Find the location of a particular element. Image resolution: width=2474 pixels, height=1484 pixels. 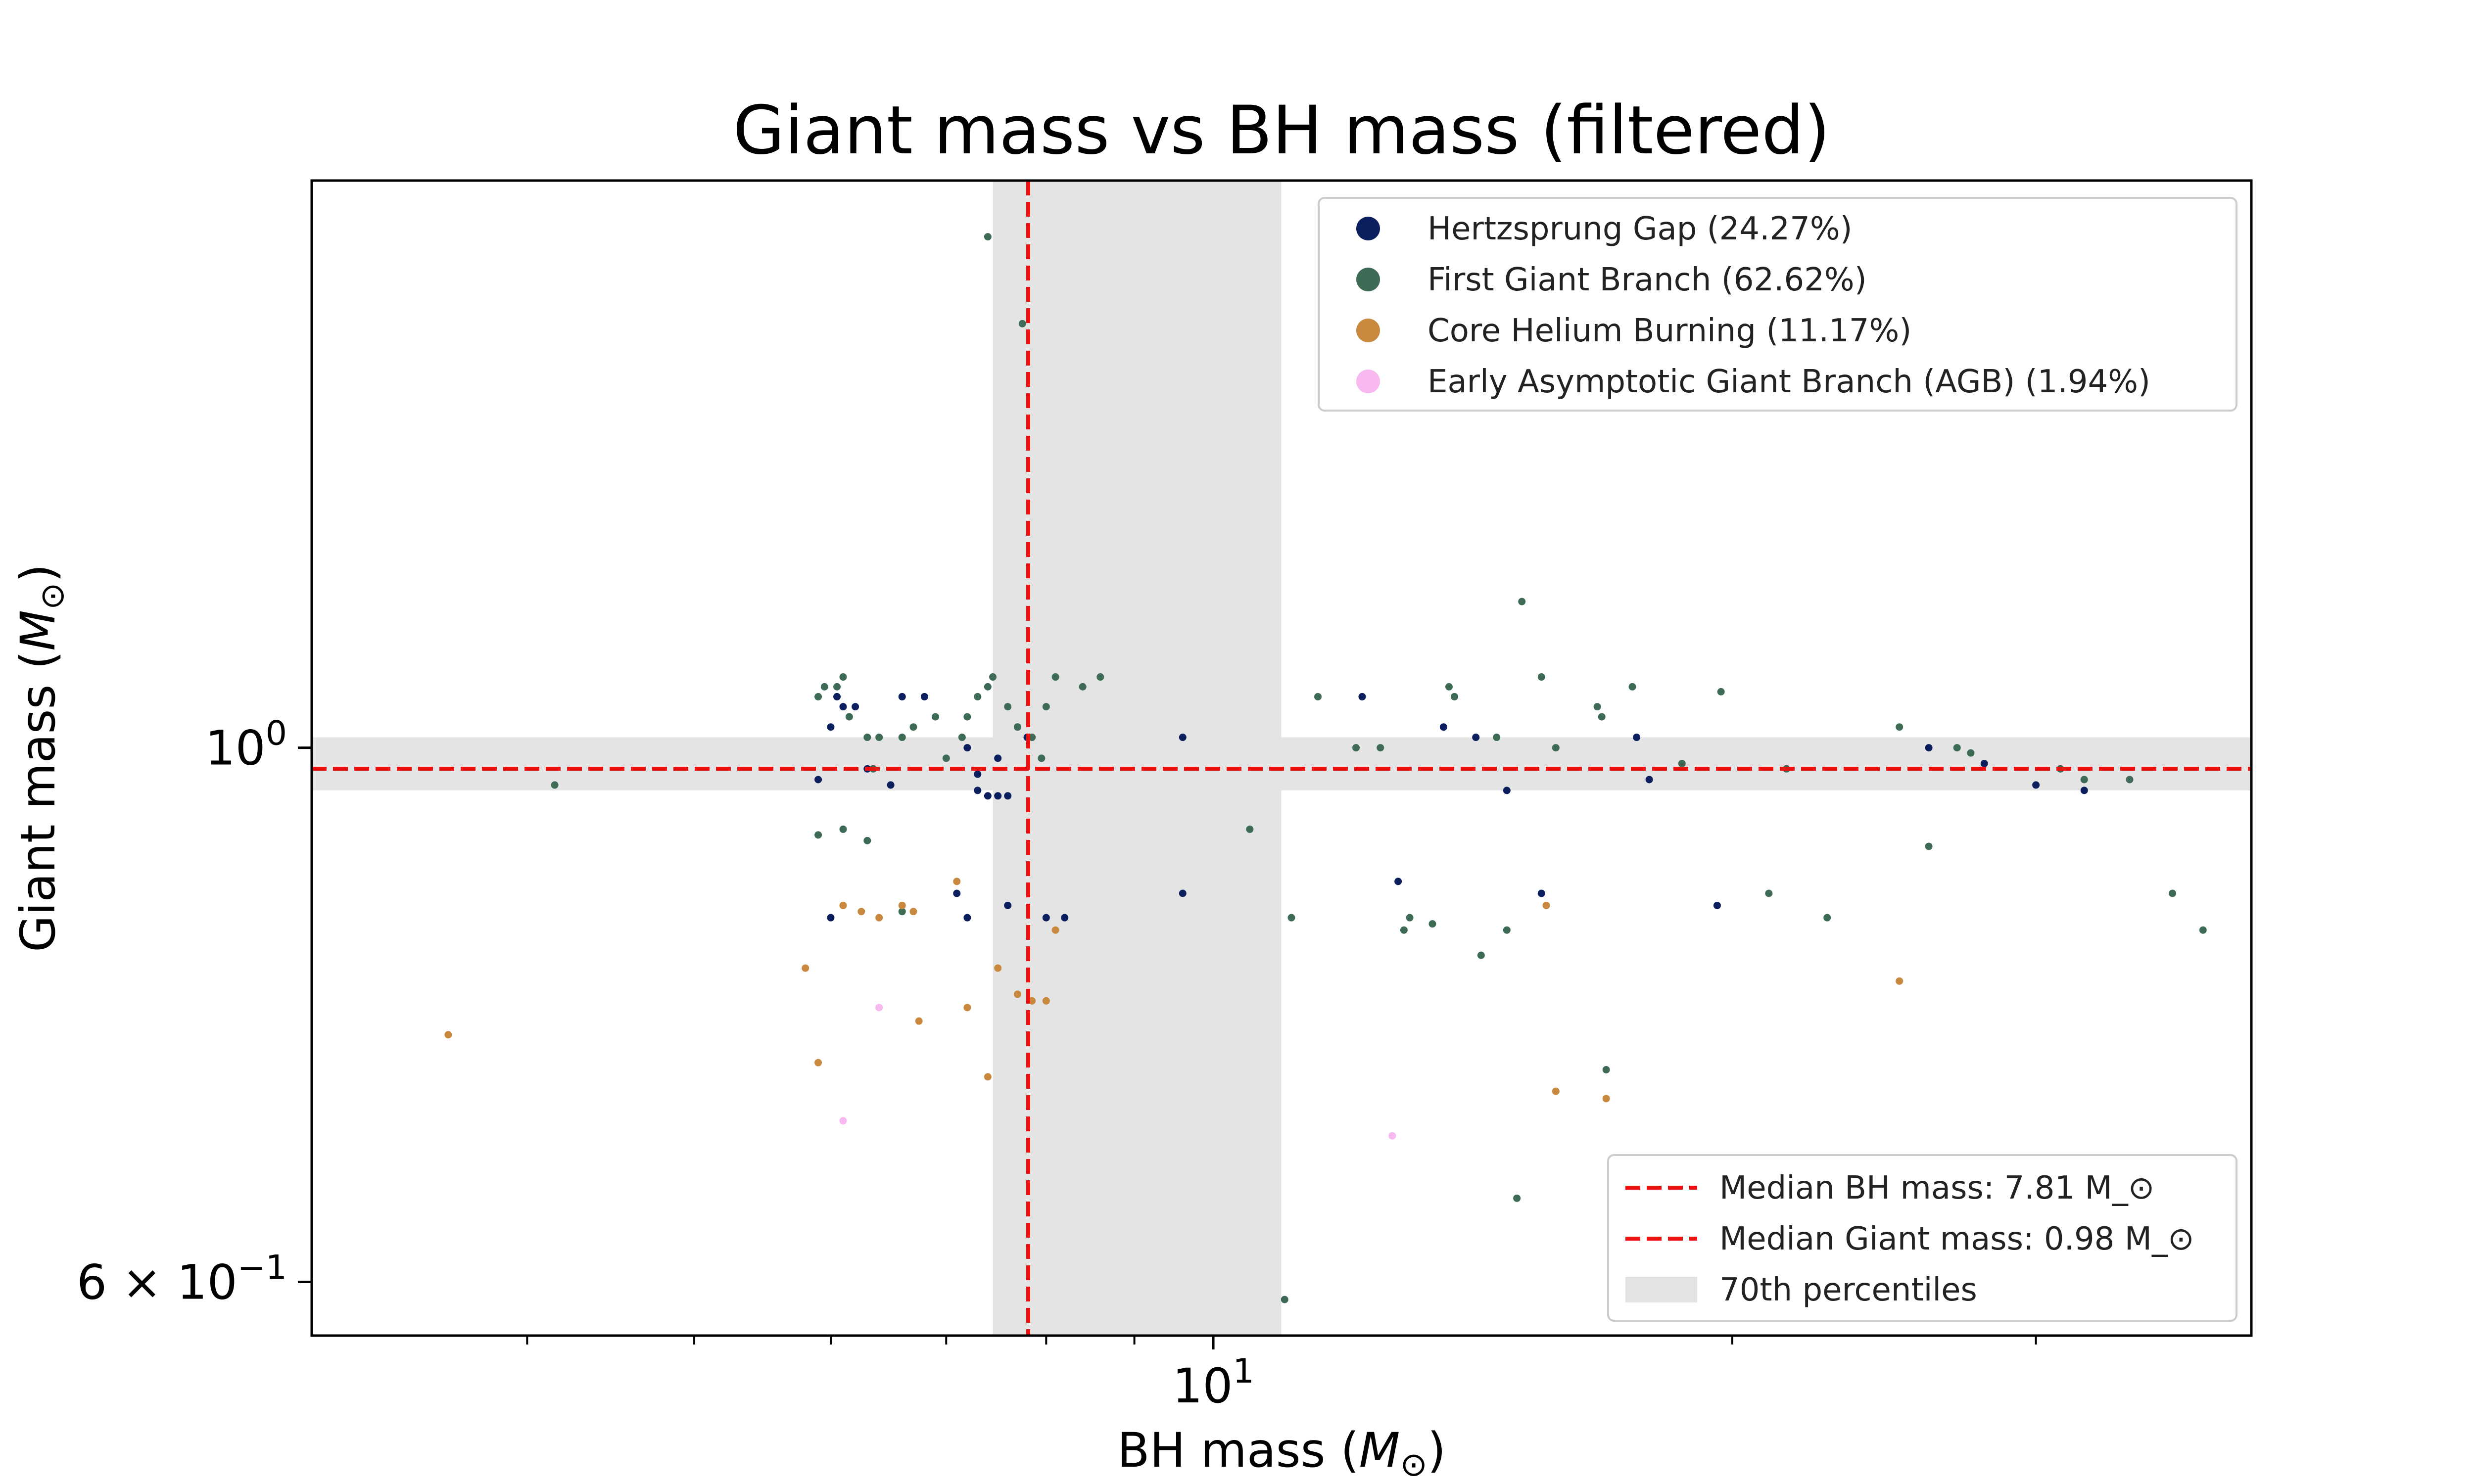

x-axis-label: BH mass (M⊙) is located at coordinates (1281, 1453).